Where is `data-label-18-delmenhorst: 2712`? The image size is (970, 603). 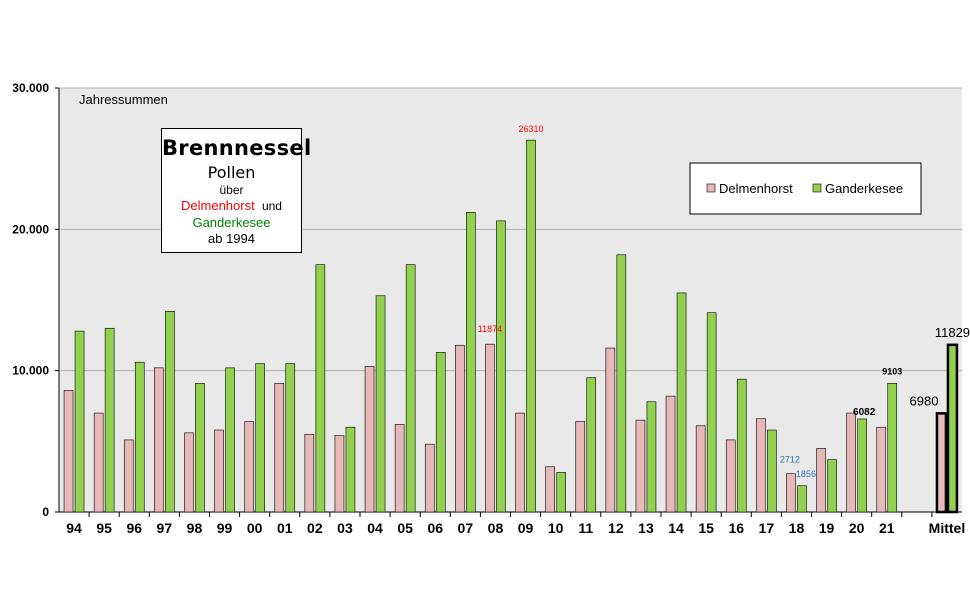 data-label-18-delmenhorst: 2712 is located at coordinates (790, 460).